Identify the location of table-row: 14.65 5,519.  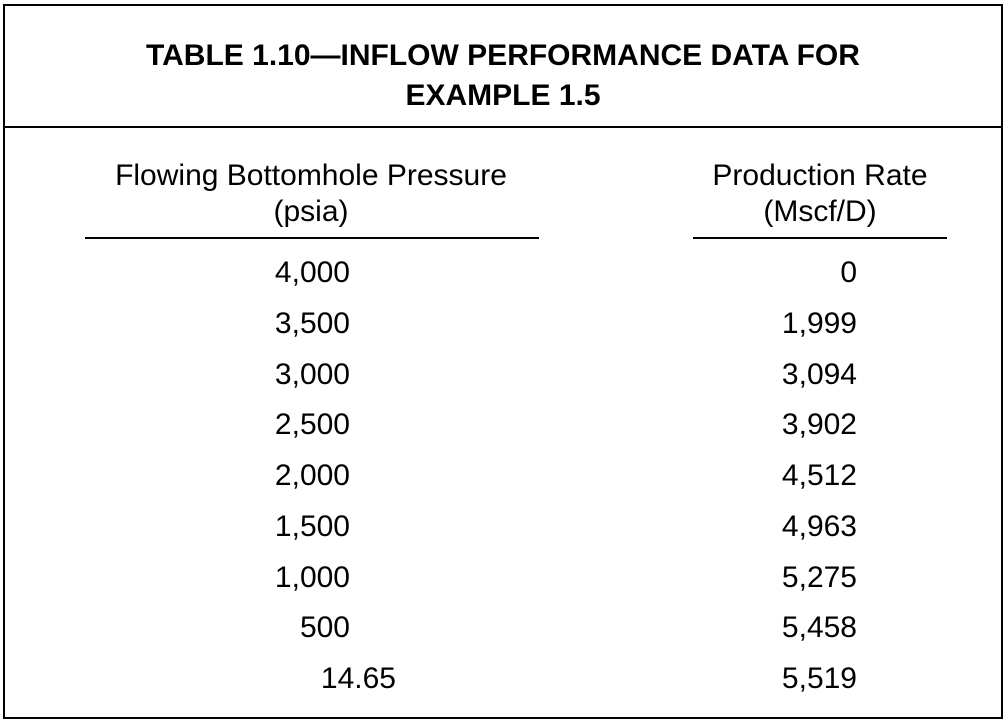
(503, 686).